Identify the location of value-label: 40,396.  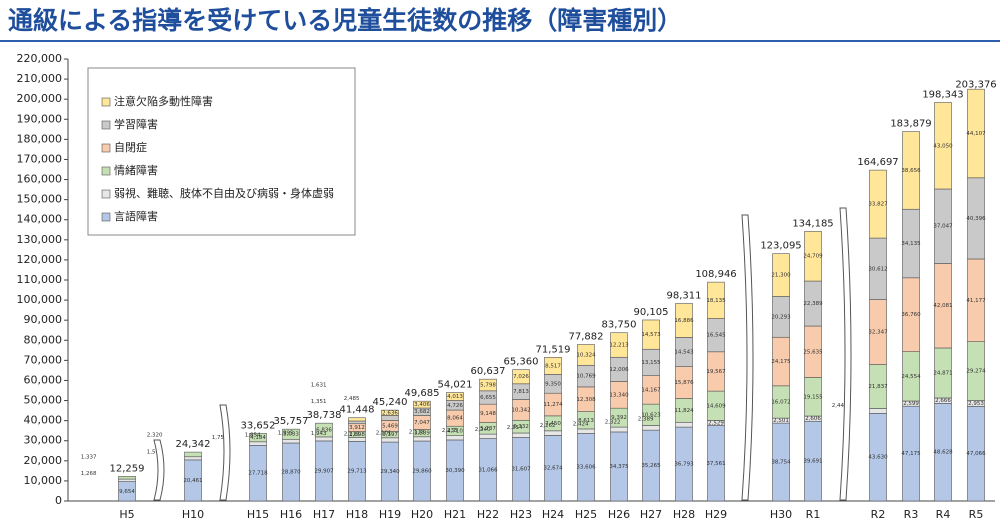
(976, 219).